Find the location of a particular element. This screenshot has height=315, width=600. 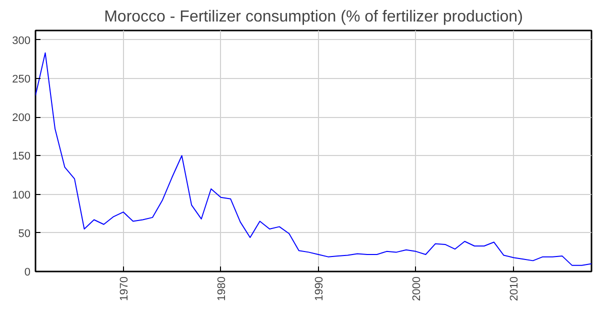

y-tick-label: 300 is located at coordinates (21, 40).